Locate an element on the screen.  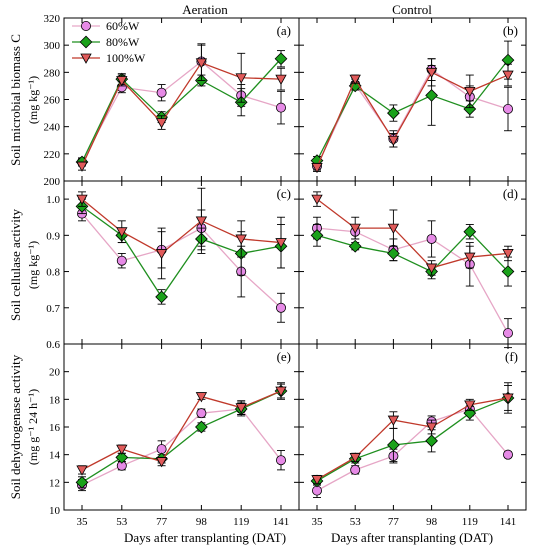
panel-c-ytick-label: 0.7 is located at coordinates (53, 309).